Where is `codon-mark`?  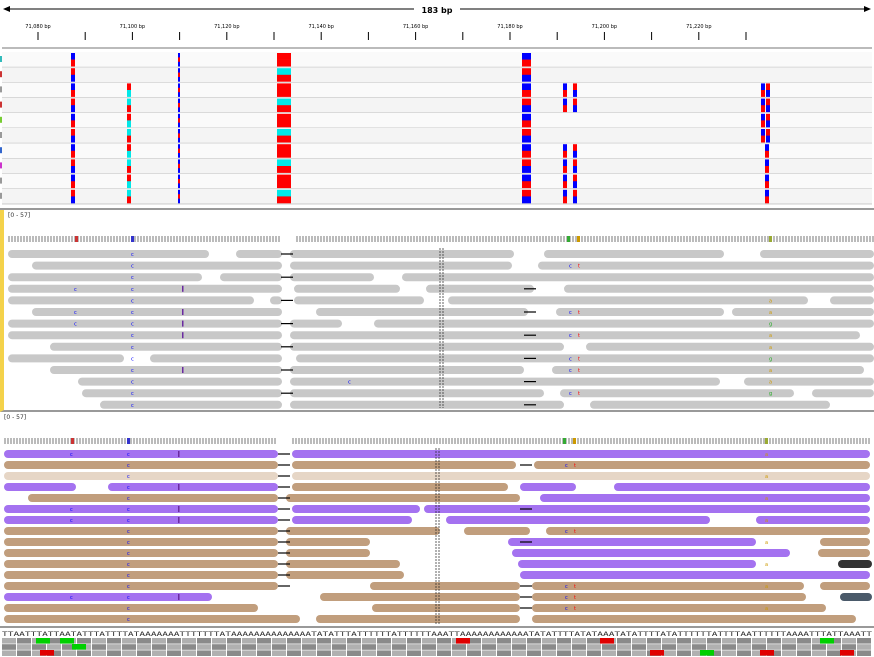
codon-mark is located at coordinates (463, 641).